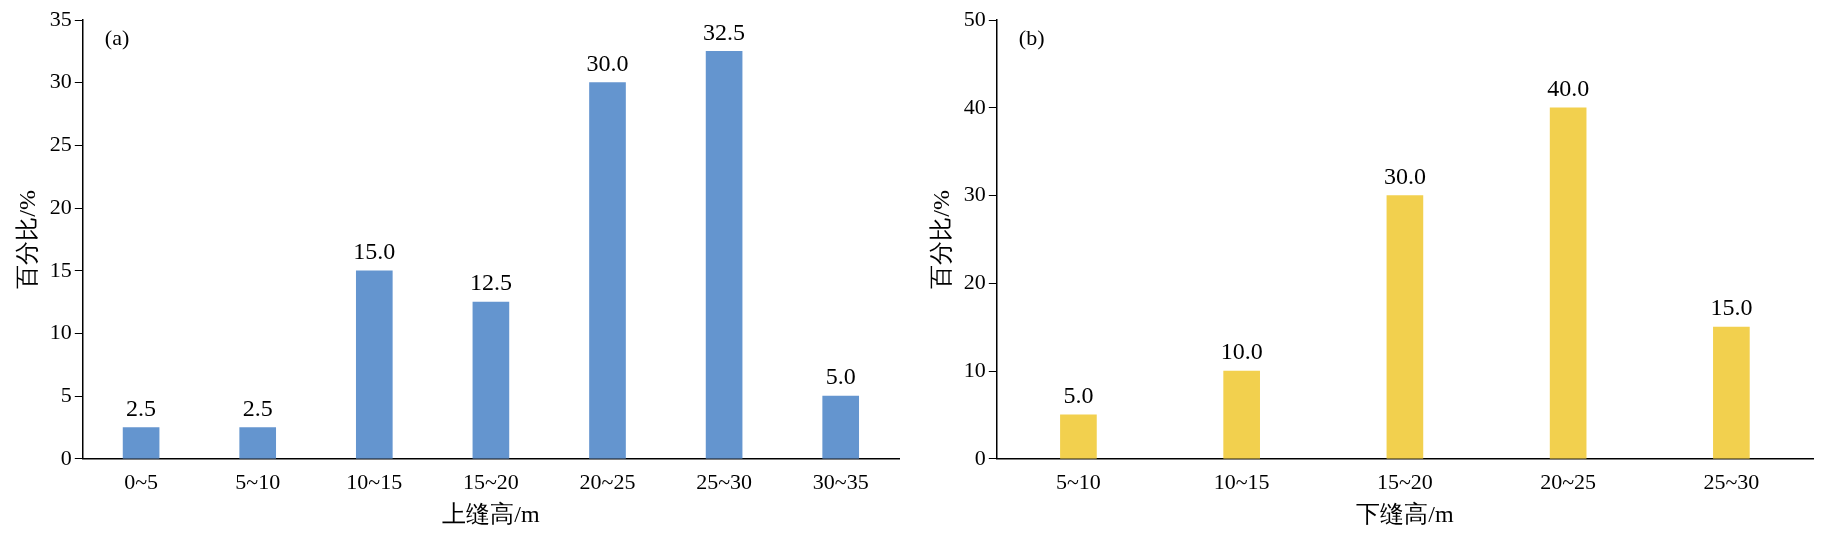 The height and width of the screenshot is (544, 1828). I want to click on y-tick-label: 50, so click(974, 18).